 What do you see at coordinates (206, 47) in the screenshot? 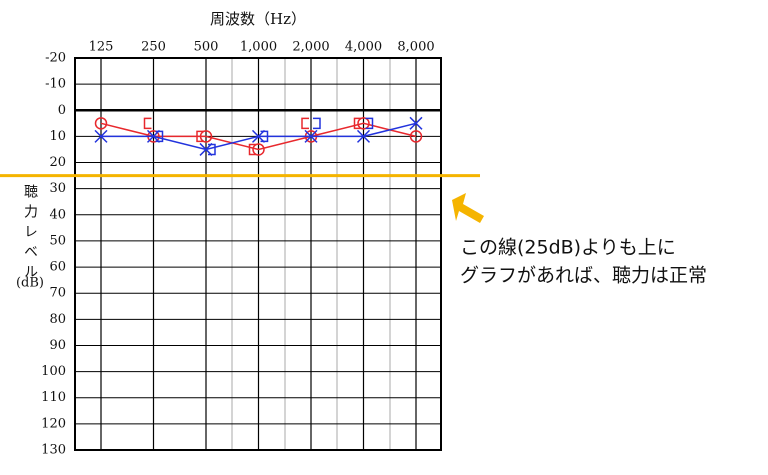
I see `x-tick-label: 500` at bounding box center [206, 47].